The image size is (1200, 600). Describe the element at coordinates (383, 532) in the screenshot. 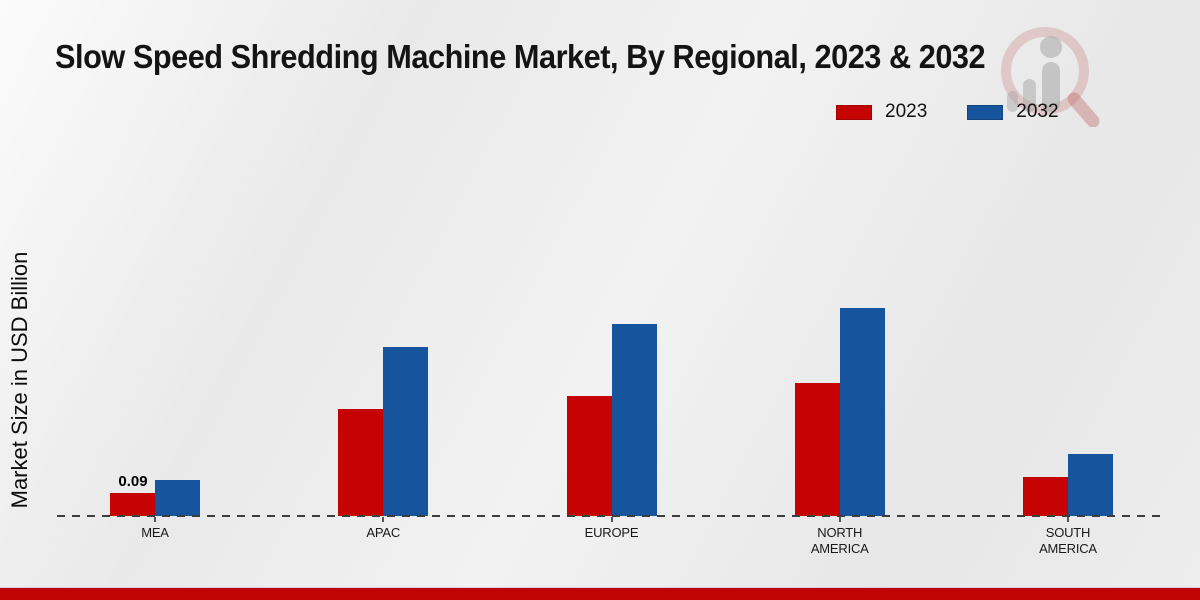

I see `x-axis-label-apac: APAC` at that location.